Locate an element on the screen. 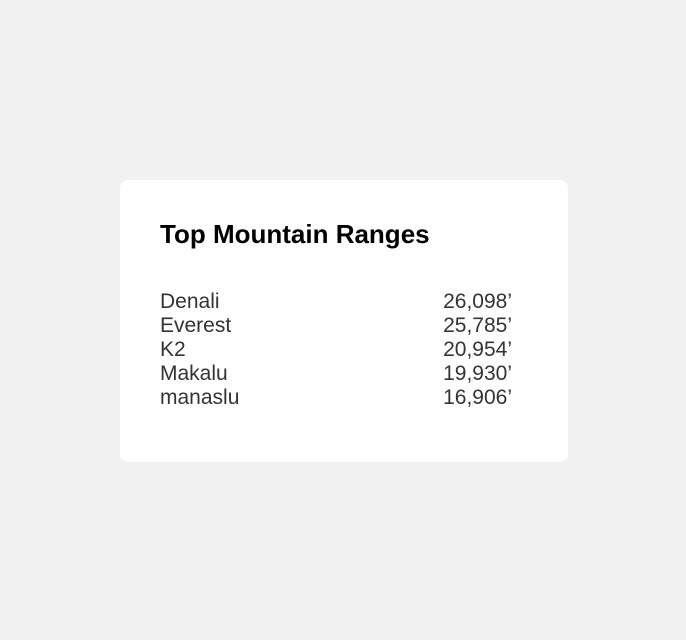  range-height: 16,906’ is located at coordinates (477, 397).